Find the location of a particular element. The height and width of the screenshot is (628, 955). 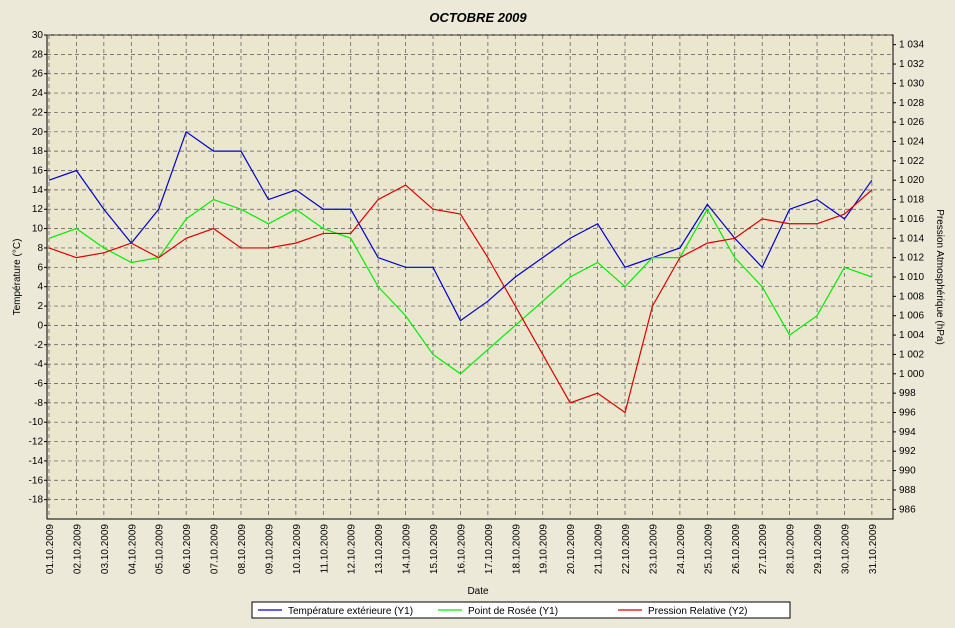

x-tick-label: 05.10.2009 is located at coordinates (160, 549).